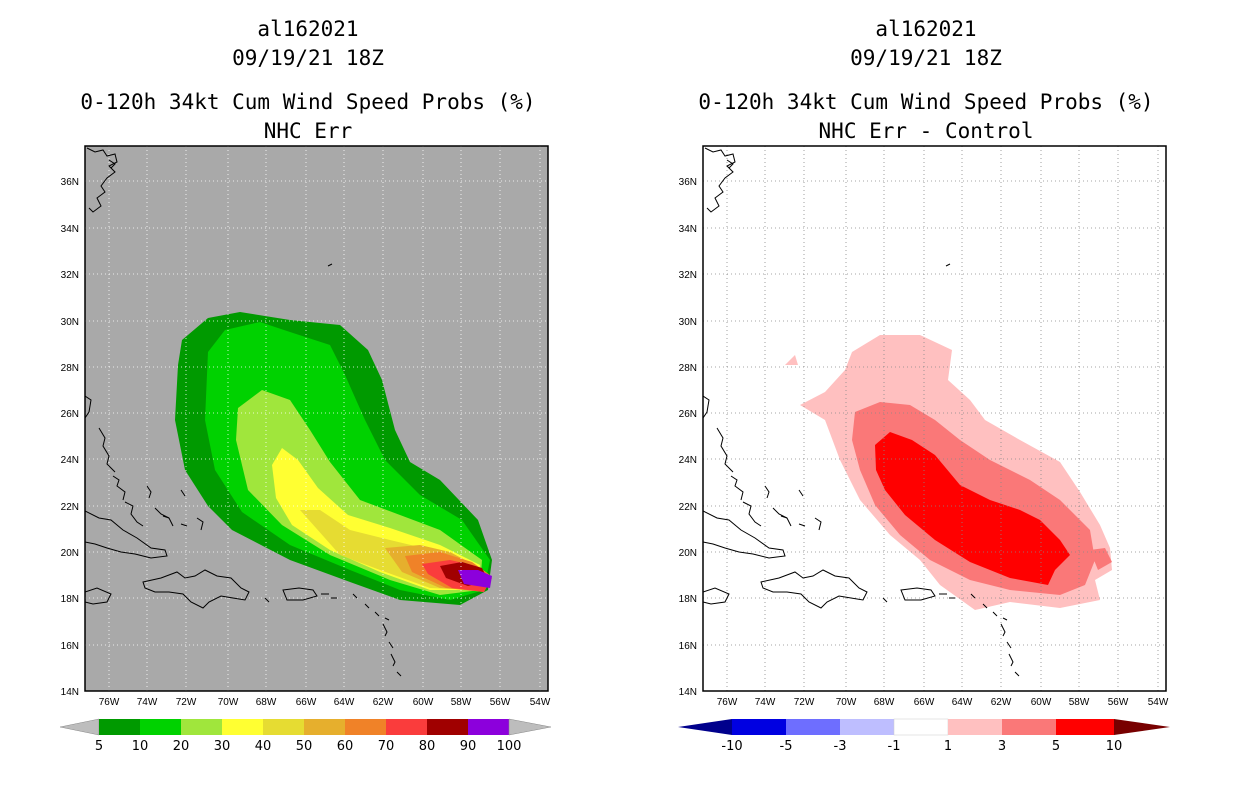 This screenshot has height=800, width=1236. I want to click on colorbar-label: 1, so click(948, 746).